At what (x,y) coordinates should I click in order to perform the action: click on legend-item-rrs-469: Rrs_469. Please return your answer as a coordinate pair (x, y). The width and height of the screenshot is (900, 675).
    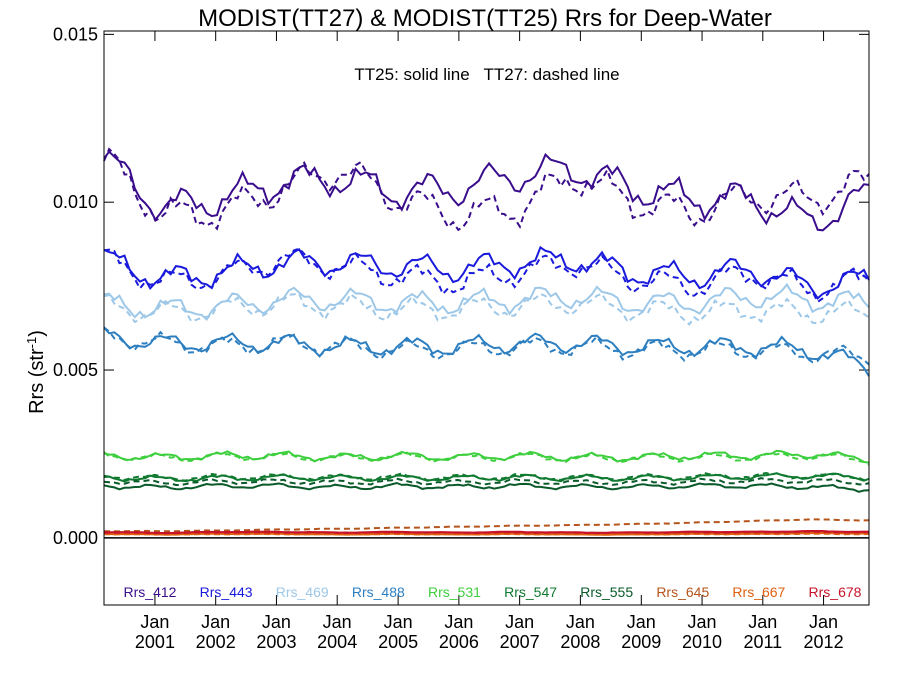
    Looking at the image, I should click on (302, 592).